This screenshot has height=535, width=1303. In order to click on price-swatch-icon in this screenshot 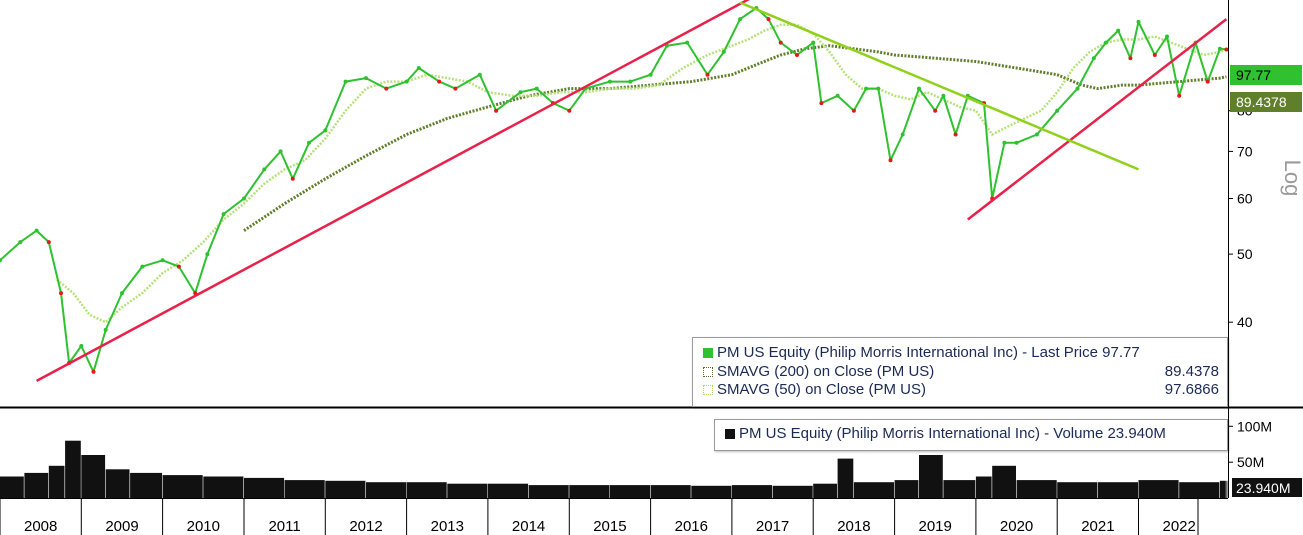, I will do `click(708, 353)`.